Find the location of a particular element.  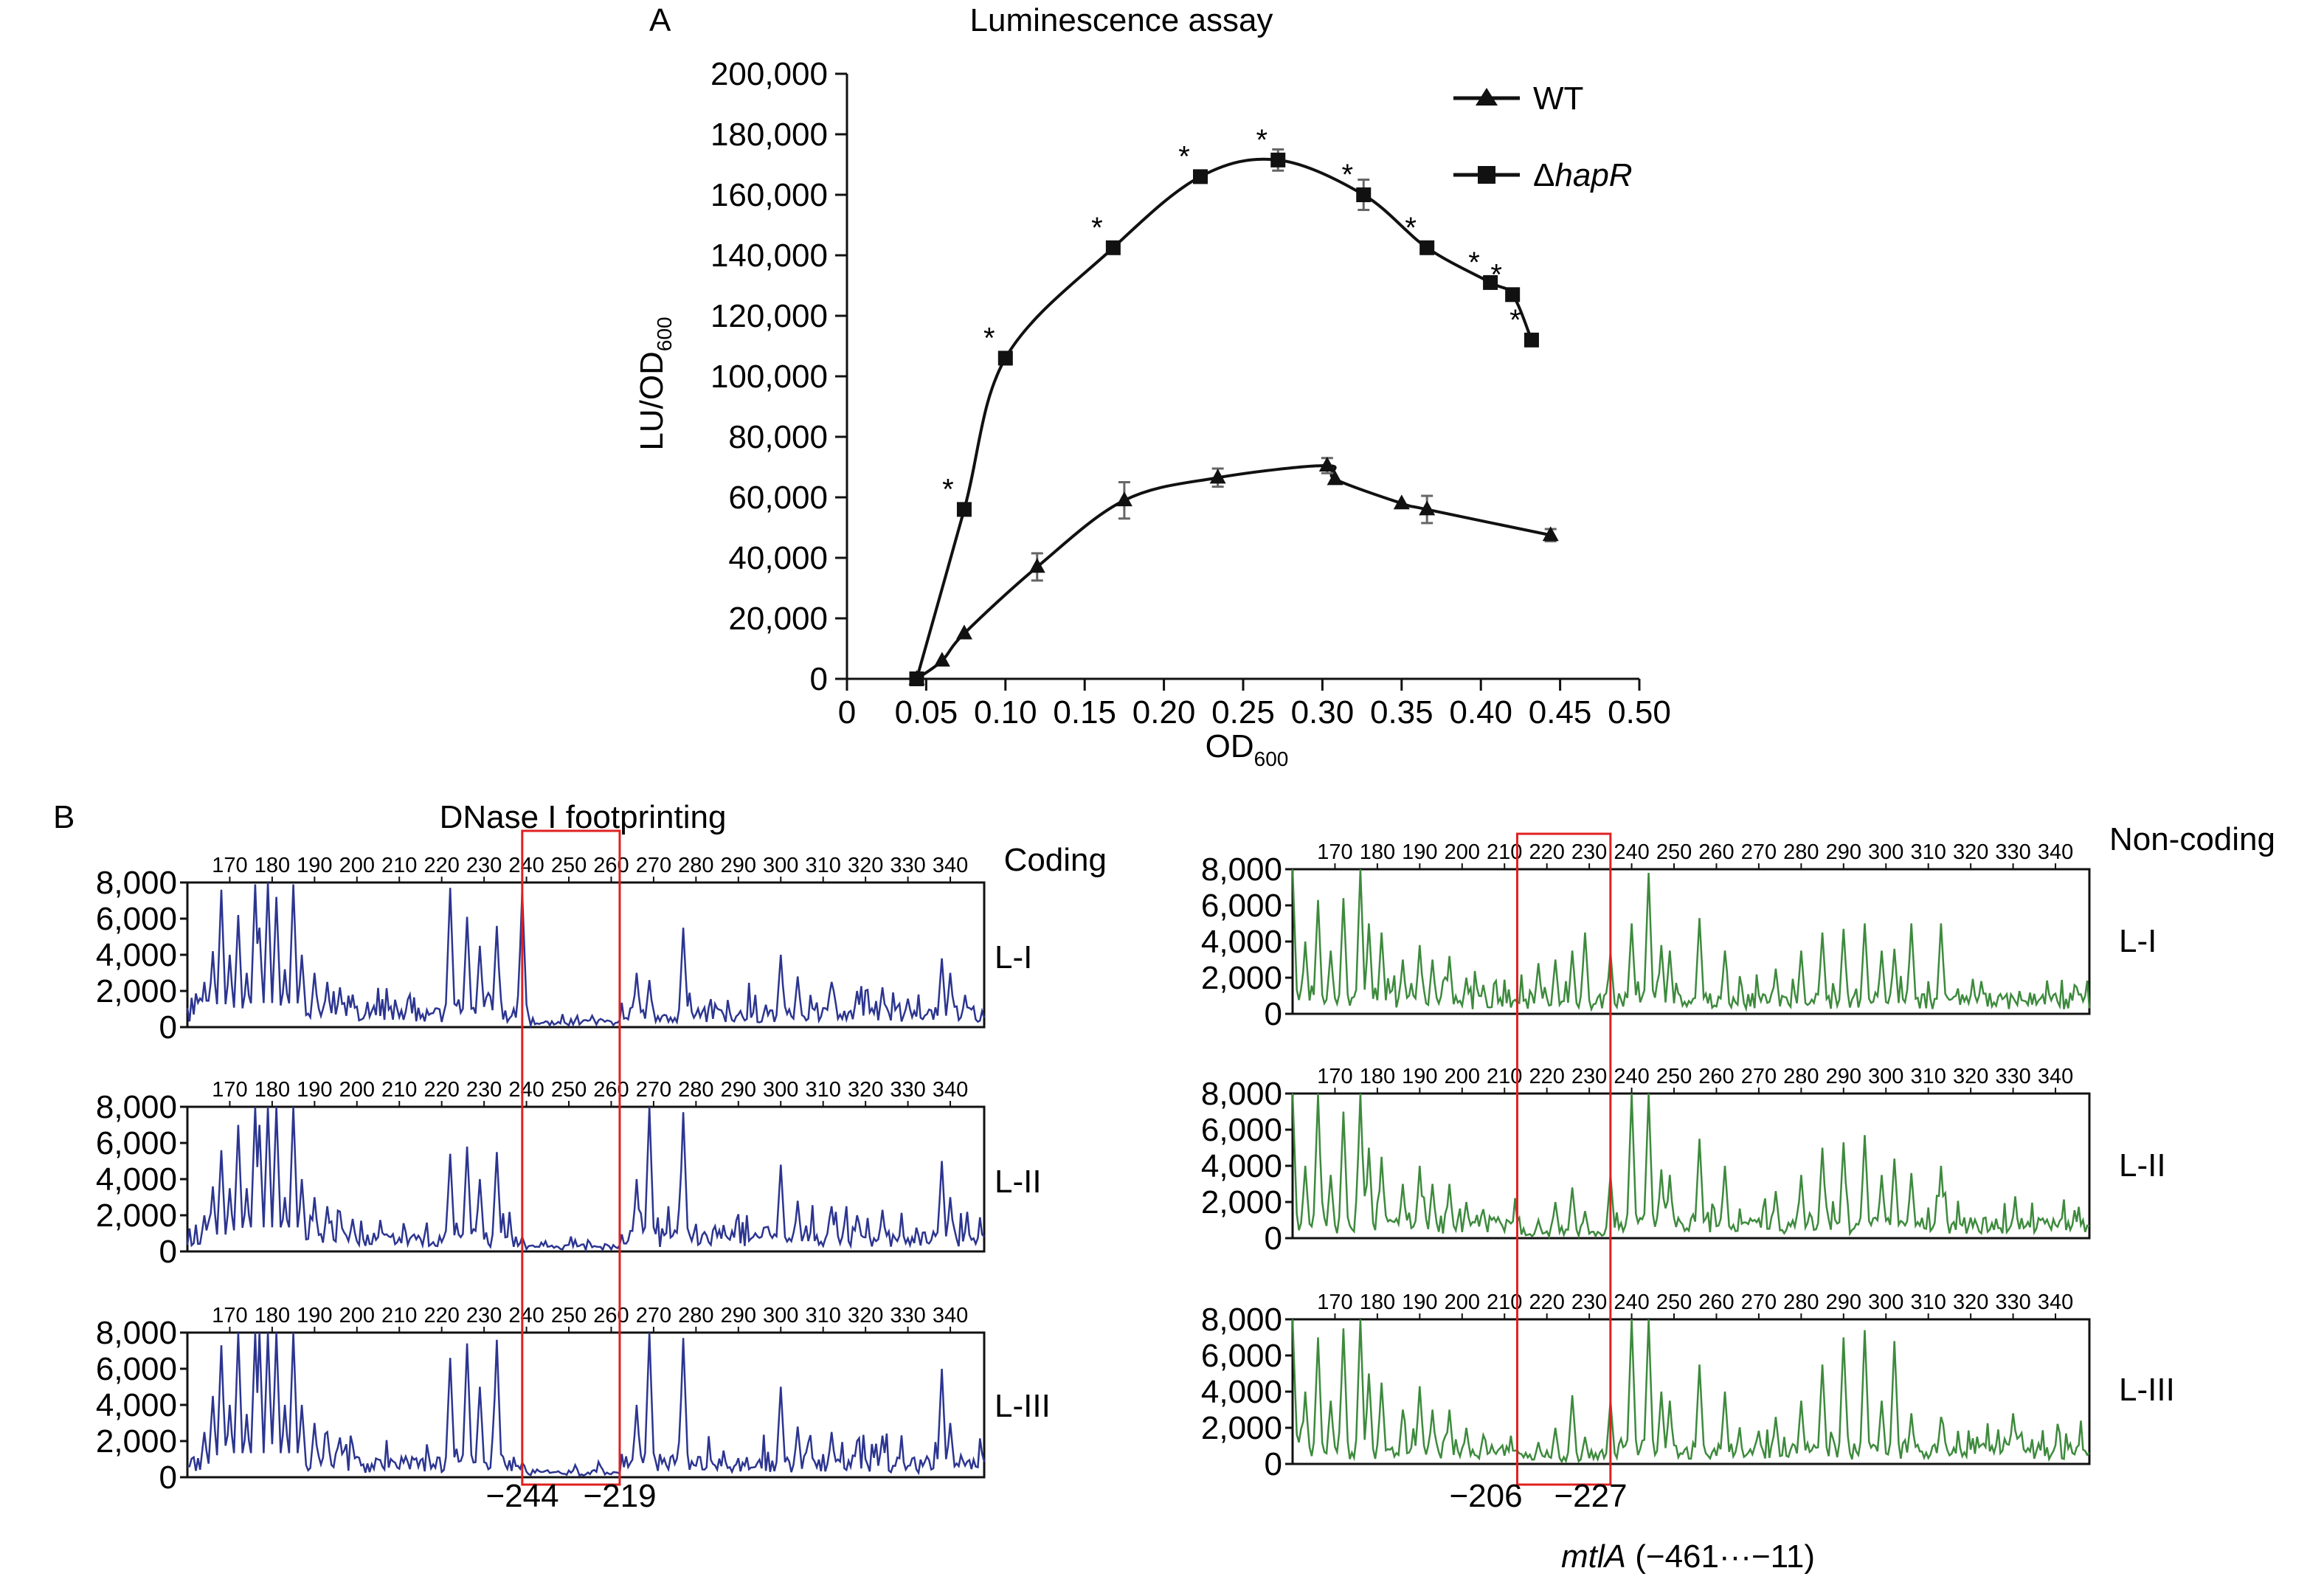

lane-x-tick-label: 210 is located at coordinates (399, 865).